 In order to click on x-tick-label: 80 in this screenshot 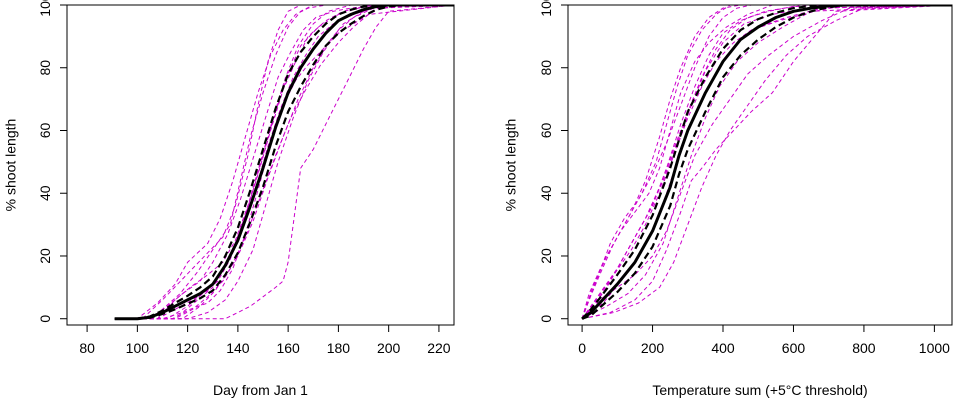, I will do `click(87, 348)`.